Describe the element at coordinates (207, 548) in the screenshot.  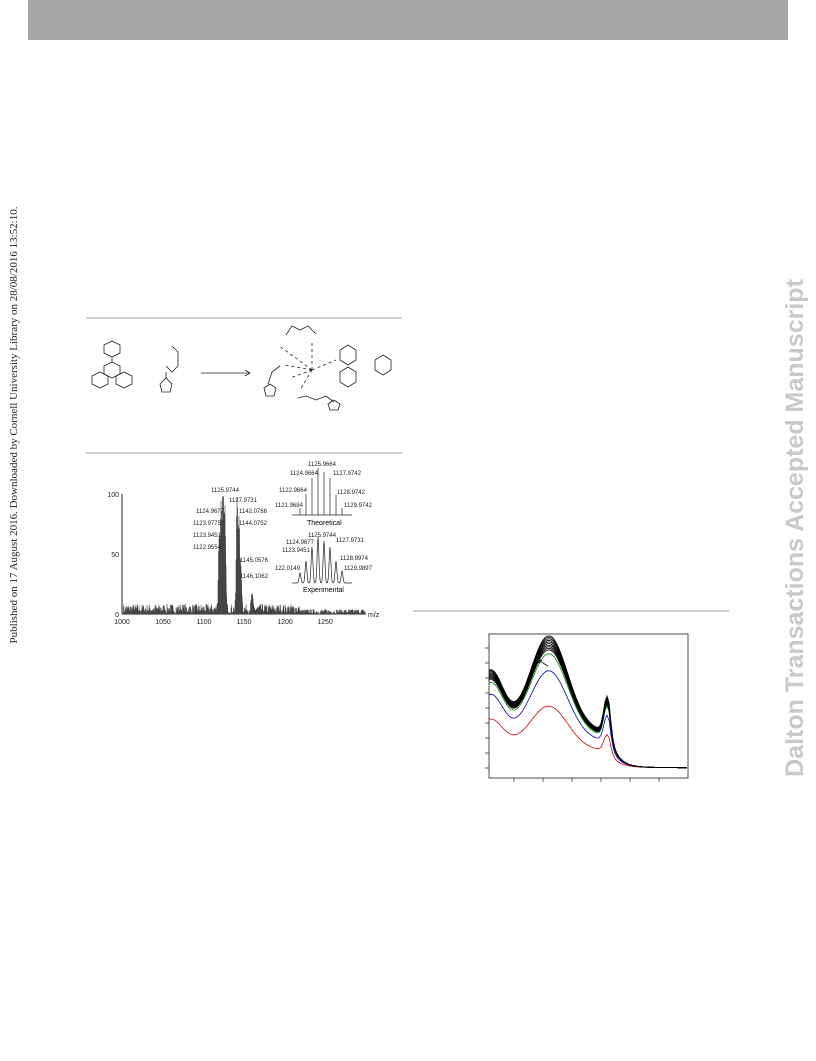
I see `peak-label: 1122.9554` at that location.